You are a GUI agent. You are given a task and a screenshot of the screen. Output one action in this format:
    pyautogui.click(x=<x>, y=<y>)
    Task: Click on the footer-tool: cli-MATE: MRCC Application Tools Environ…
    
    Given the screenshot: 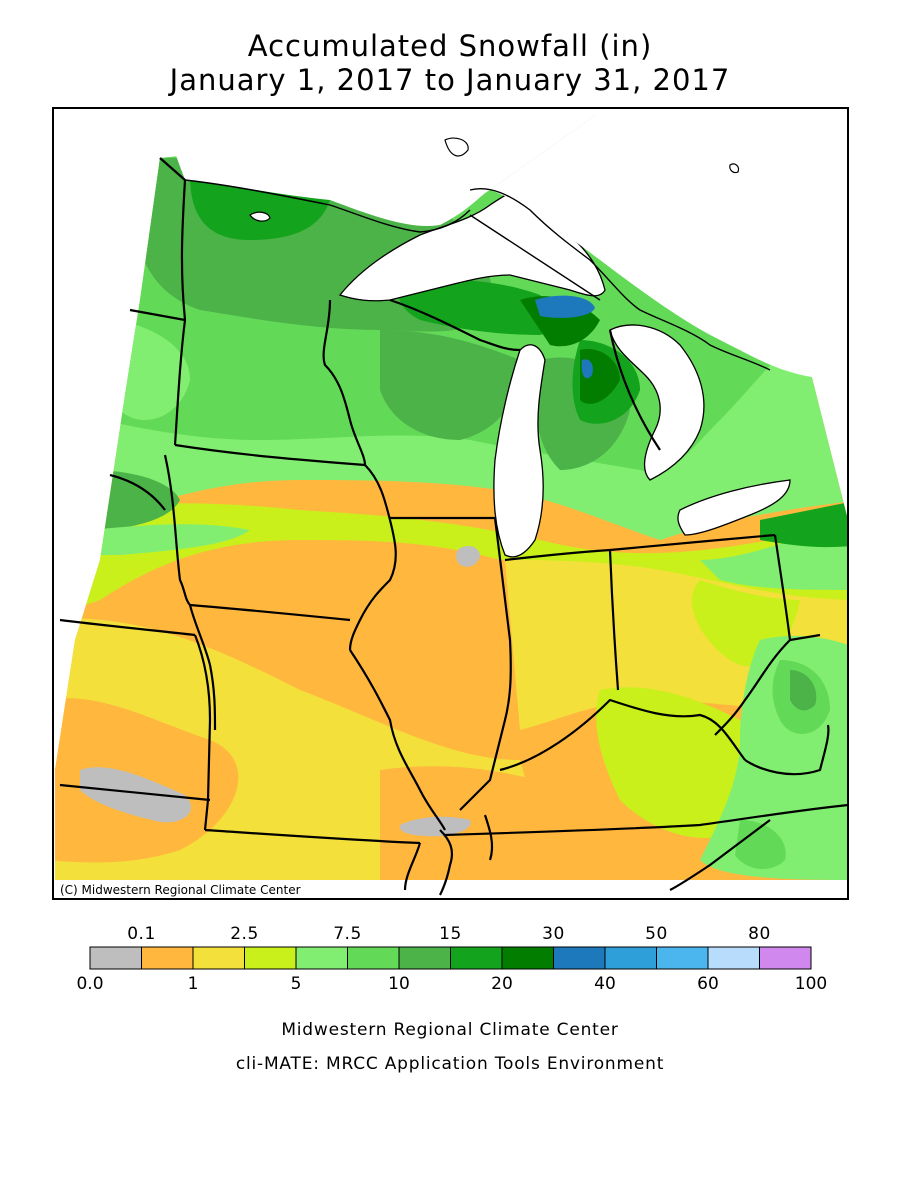 What is the action you would take?
    pyautogui.click(x=450, y=1064)
    